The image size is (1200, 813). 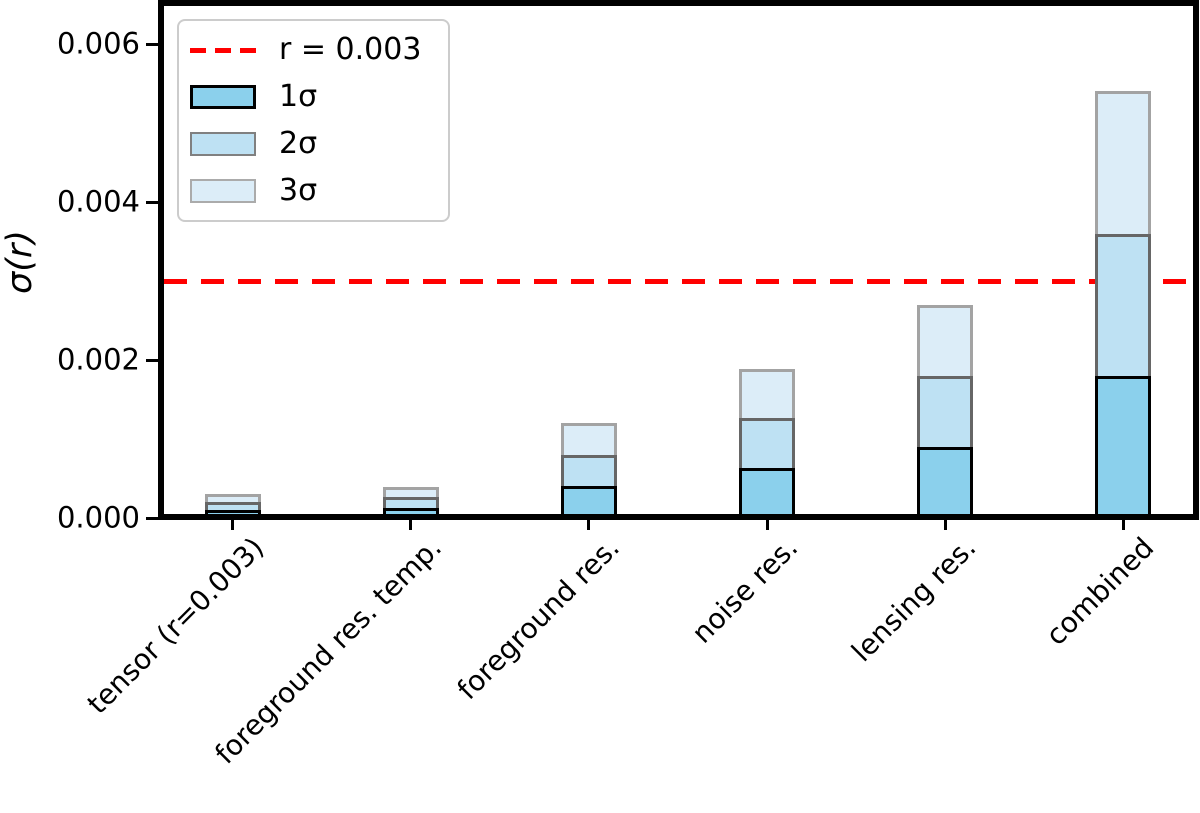 What do you see at coordinates (767, 491) in the screenshot?
I see `bar-1σ-noise-res-` at bounding box center [767, 491].